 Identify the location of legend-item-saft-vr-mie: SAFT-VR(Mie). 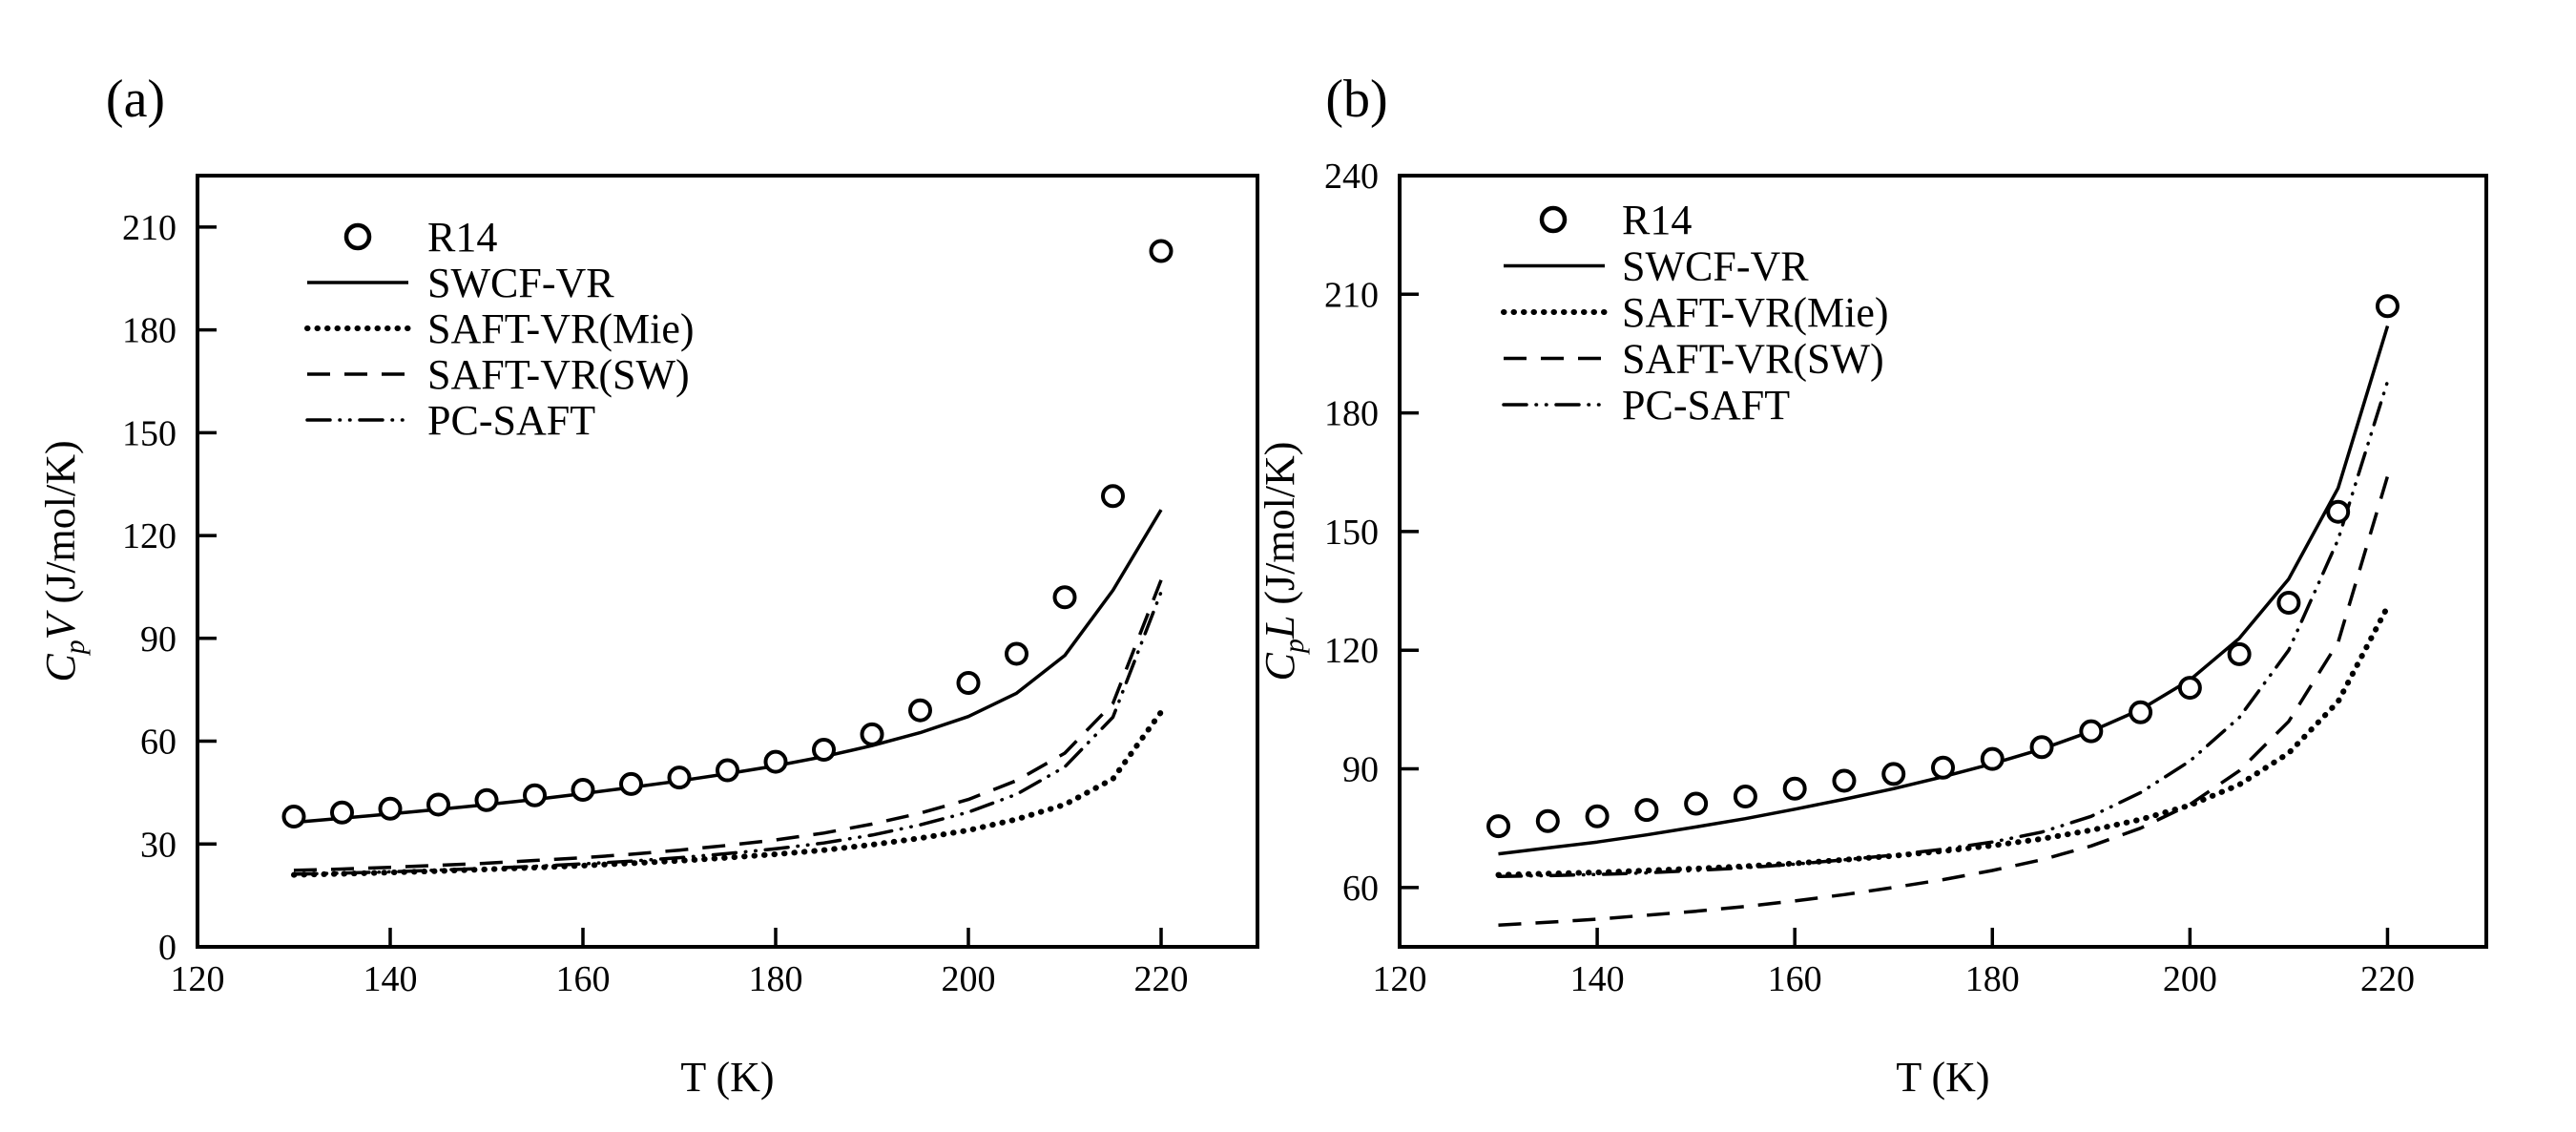
(1695, 312).